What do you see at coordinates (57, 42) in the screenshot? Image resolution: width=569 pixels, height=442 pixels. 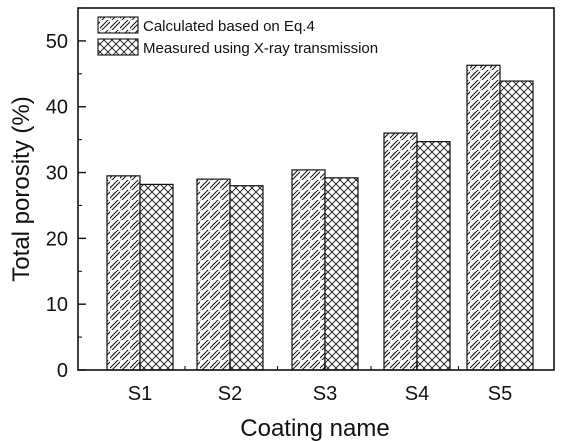 I see `y-tick-label: 50` at bounding box center [57, 42].